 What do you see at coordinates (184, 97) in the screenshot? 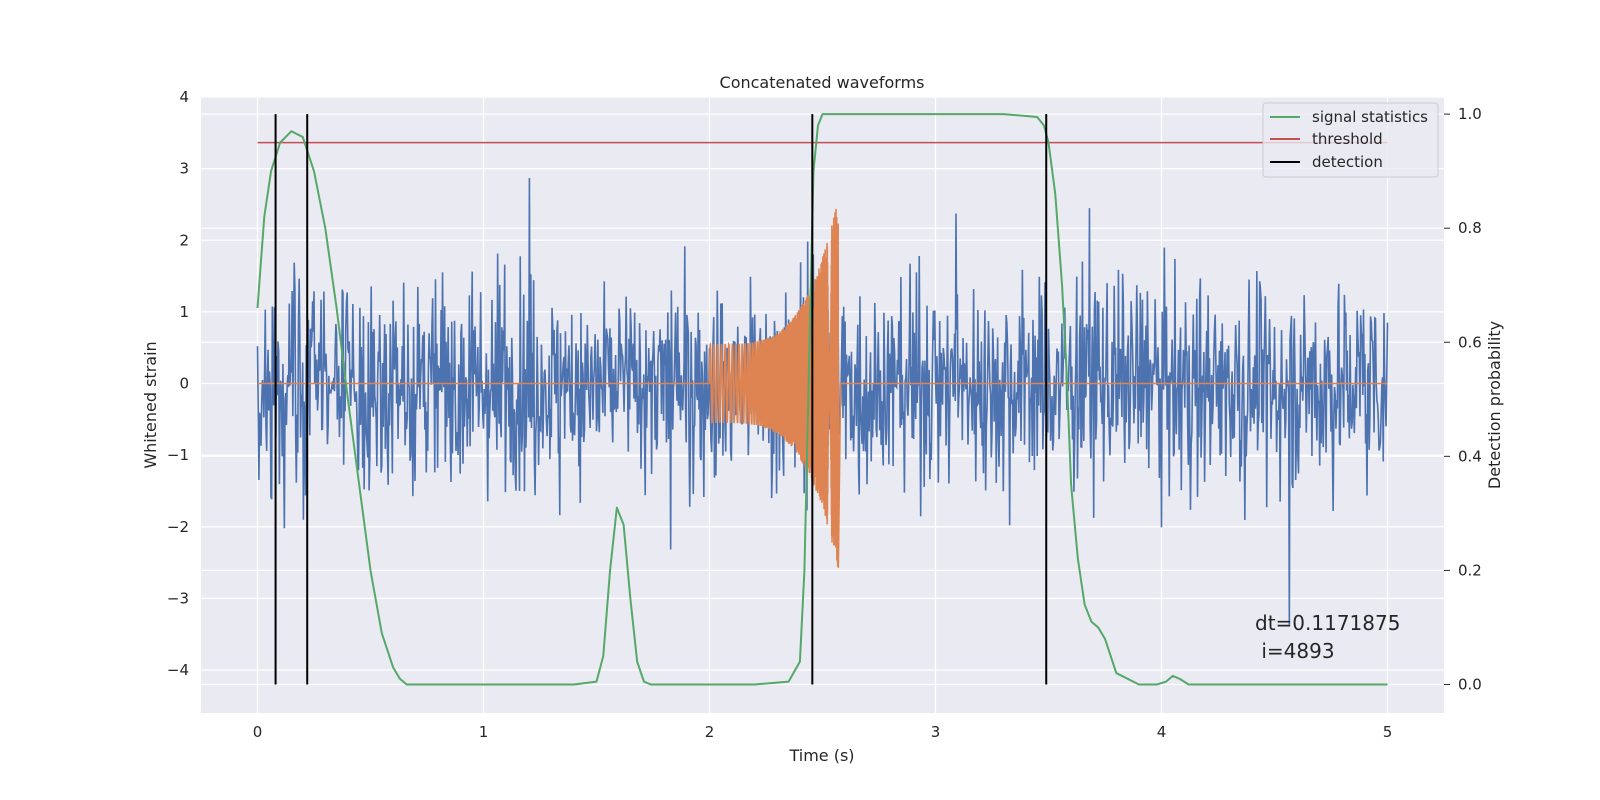
I see `y-tick-label: 4` at bounding box center [184, 97].